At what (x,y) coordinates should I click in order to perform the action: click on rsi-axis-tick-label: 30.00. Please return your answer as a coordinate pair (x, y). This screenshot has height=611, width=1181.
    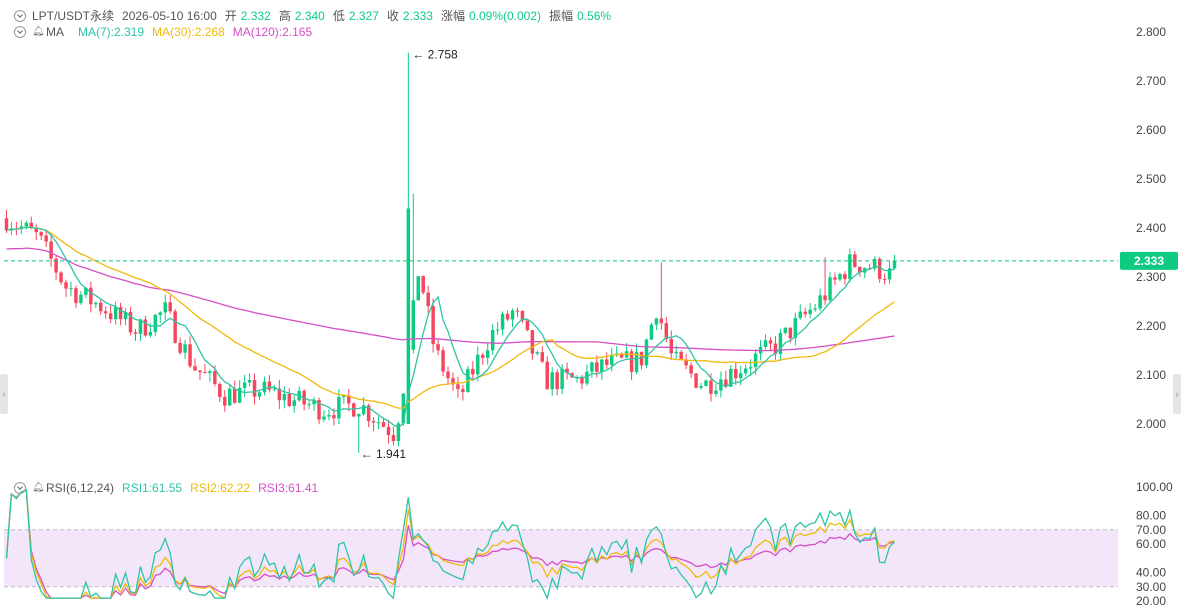
    Looking at the image, I should click on (1151, 587).